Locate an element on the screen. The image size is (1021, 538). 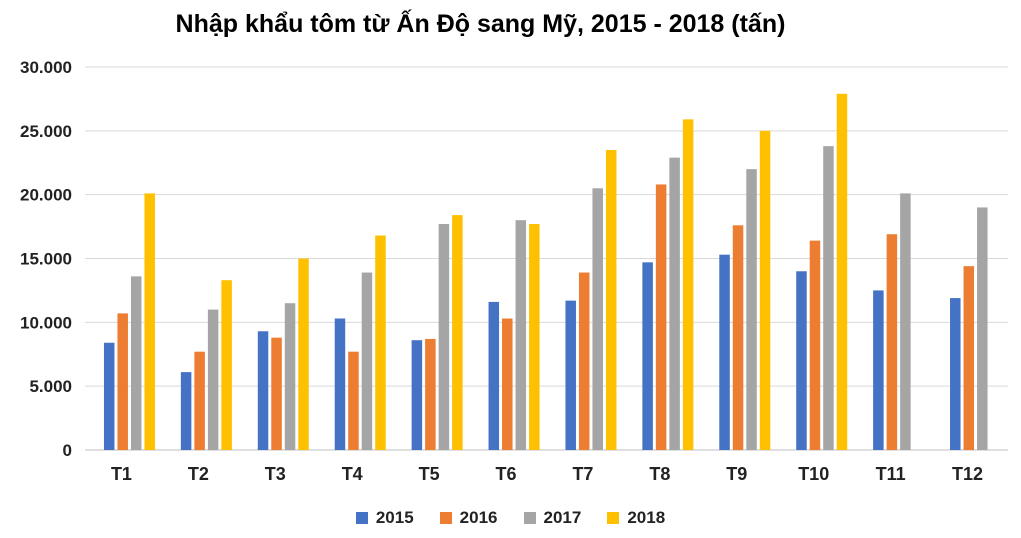
bar-2018-T1 is located at coordinates (149, 321).